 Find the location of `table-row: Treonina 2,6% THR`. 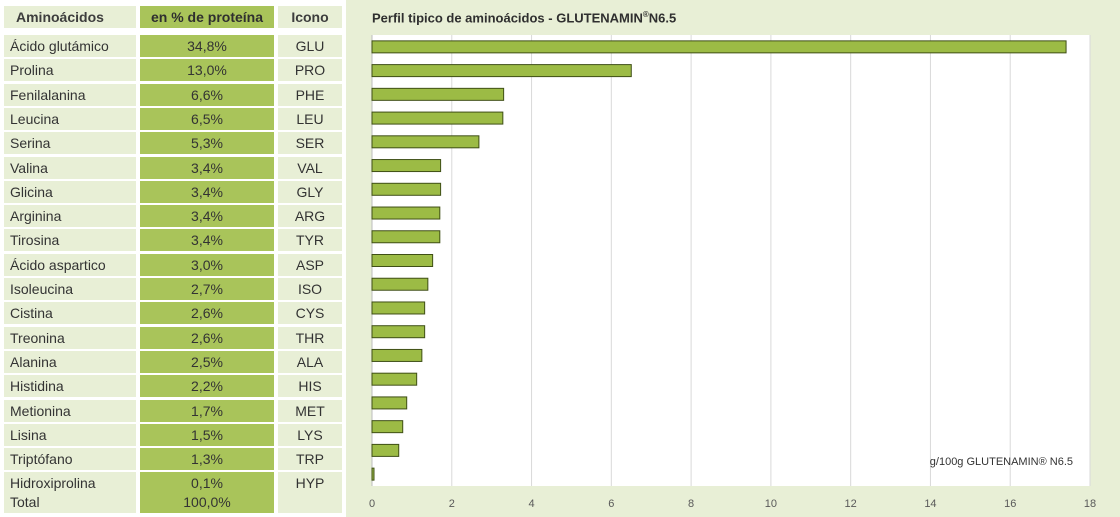

table-row: Treonina 2,6% THR is located at coordinates (173, 338).